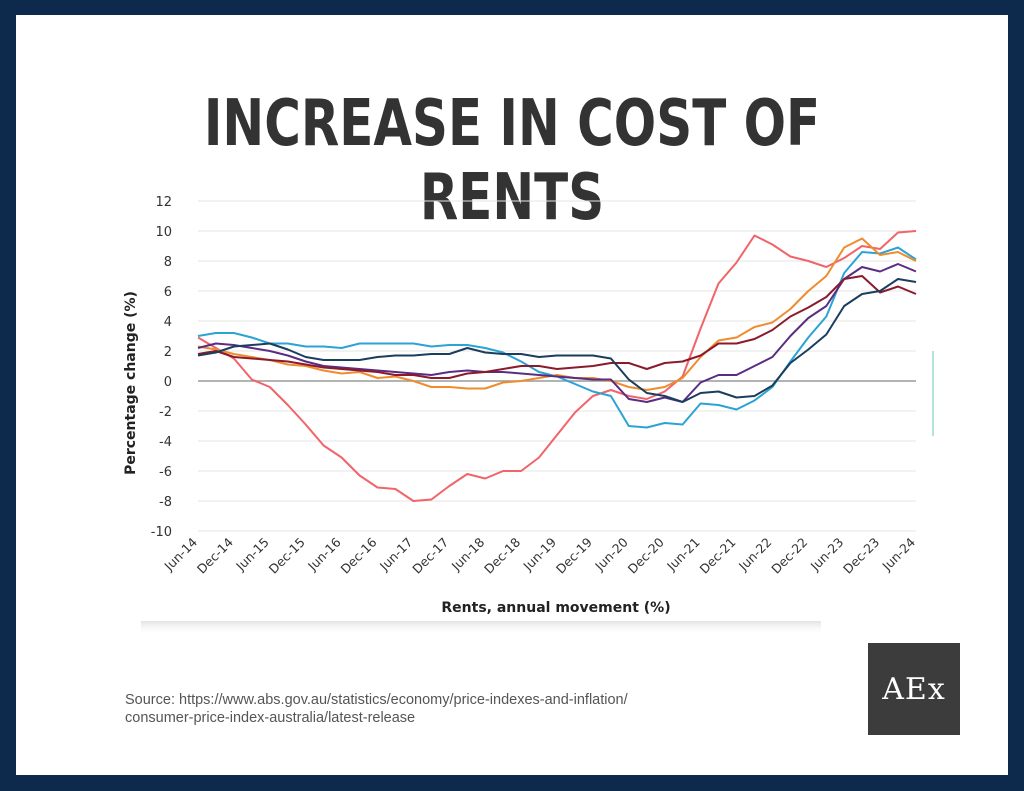 The width and height of the screenshot is (1024, 791). Describe the element at coordinates (161, 532) in the screenshot. I see `y-tick-label: -10` at that location.